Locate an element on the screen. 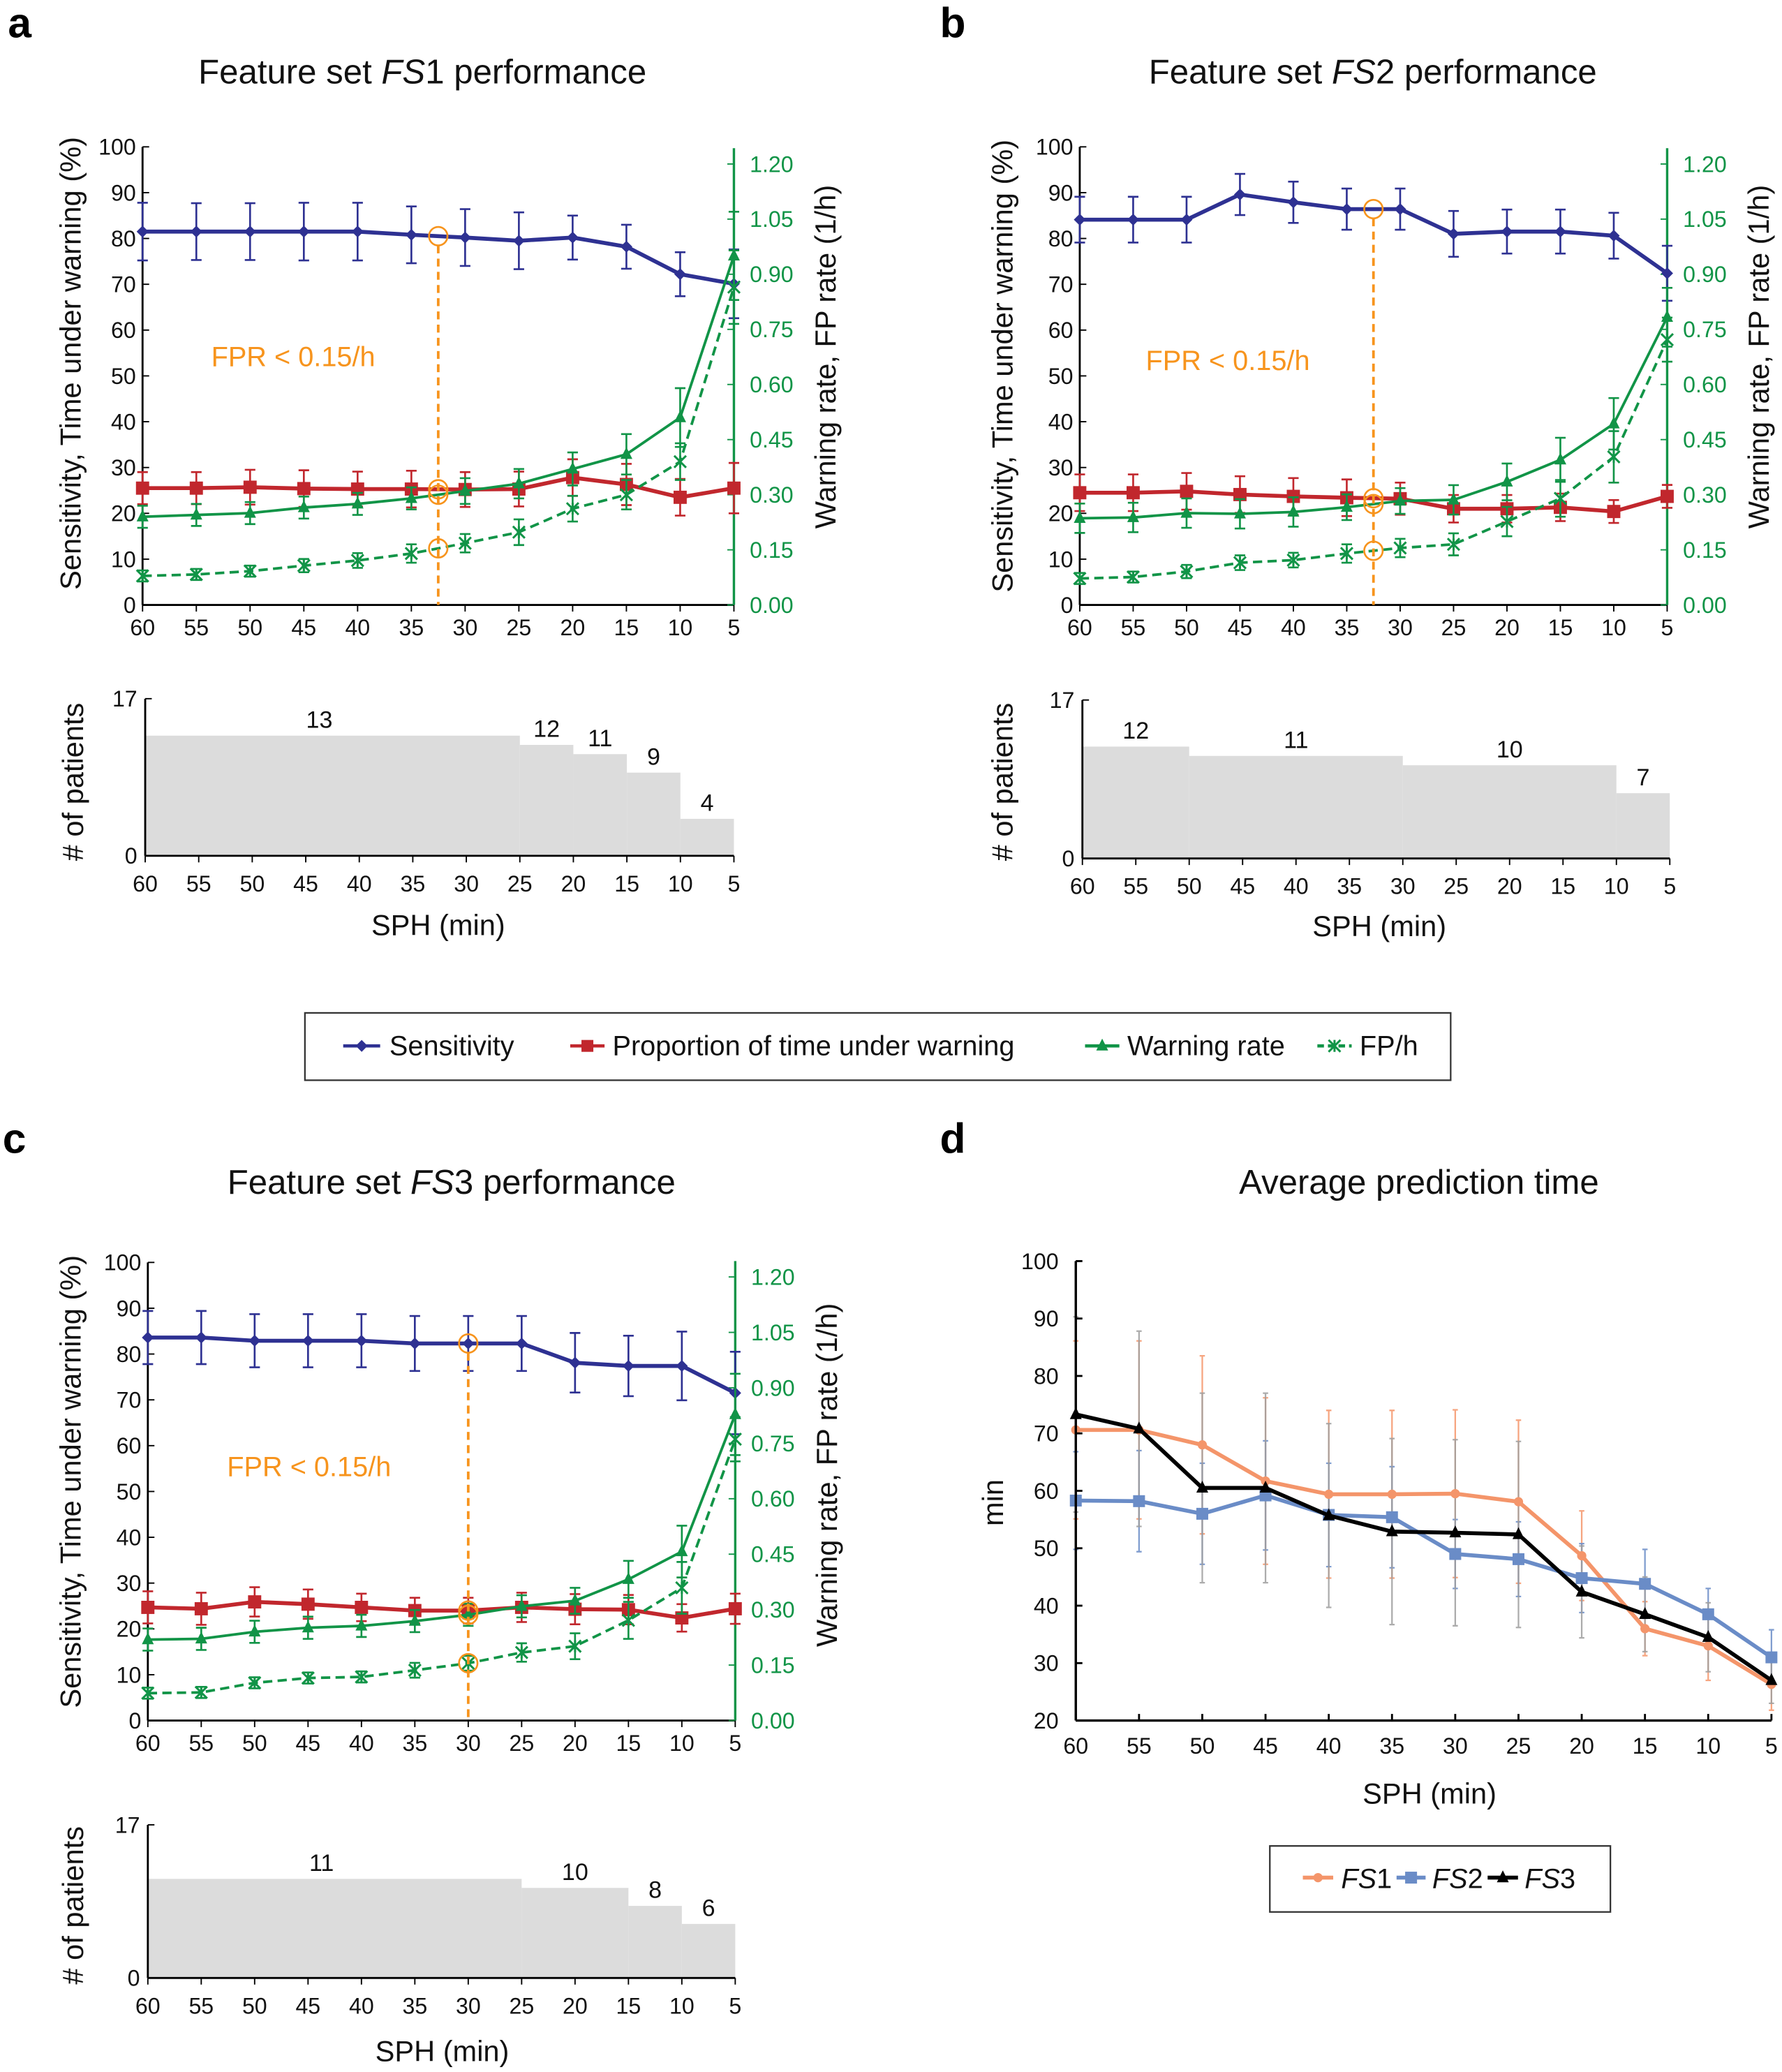 This screenshot has width=1782, height=2072. x-tick-label: 40 is located at coordinates (1329, 1746).